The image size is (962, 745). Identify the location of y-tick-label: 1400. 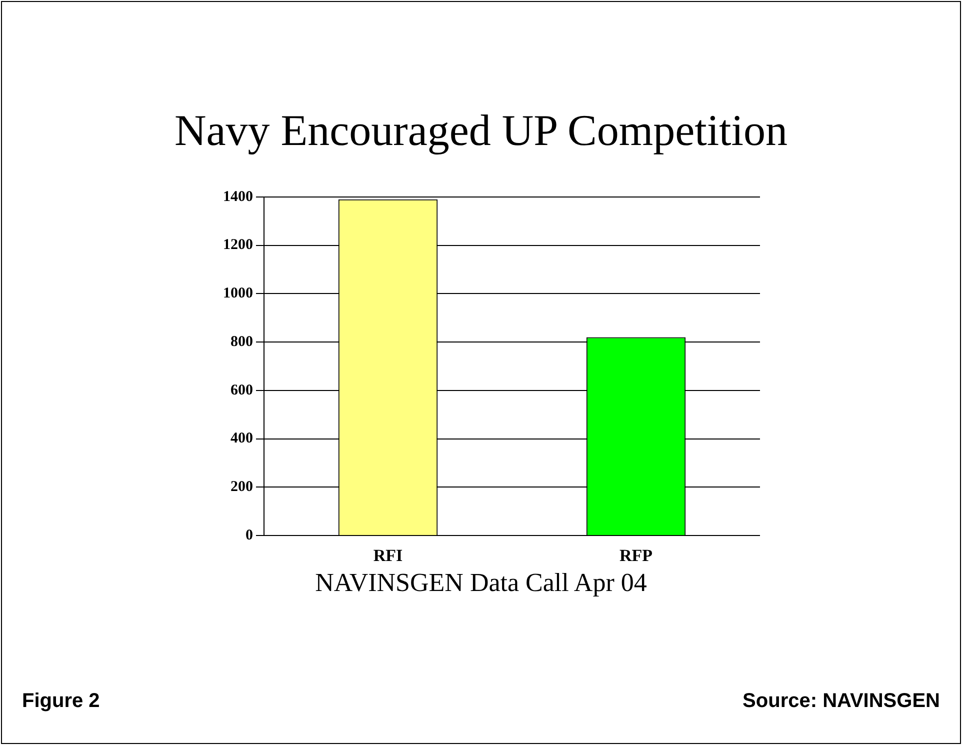
(238, 196).